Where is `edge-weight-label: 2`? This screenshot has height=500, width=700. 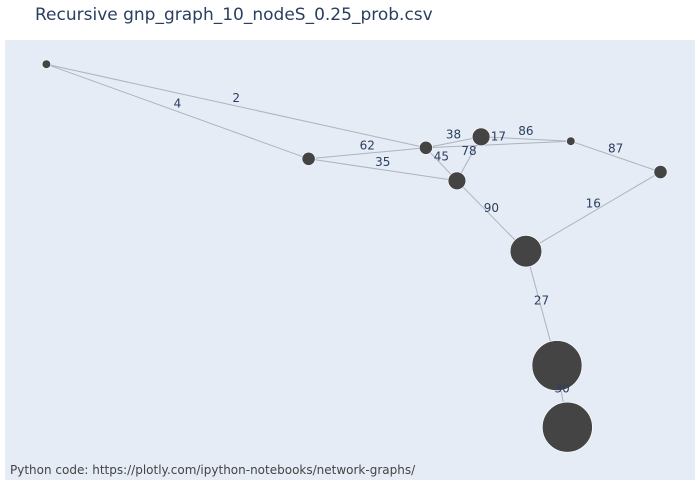 edge-weight-label: 2 is located at coordinates (236, 98).